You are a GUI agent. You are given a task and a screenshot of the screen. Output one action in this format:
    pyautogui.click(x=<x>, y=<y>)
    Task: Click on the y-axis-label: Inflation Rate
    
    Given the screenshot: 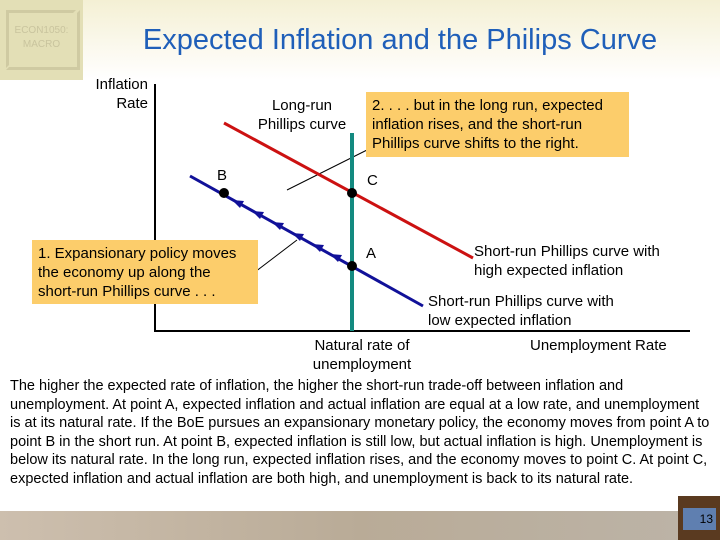 What is the action you would take?
    pyautogui.click(x=121, y=94)
    